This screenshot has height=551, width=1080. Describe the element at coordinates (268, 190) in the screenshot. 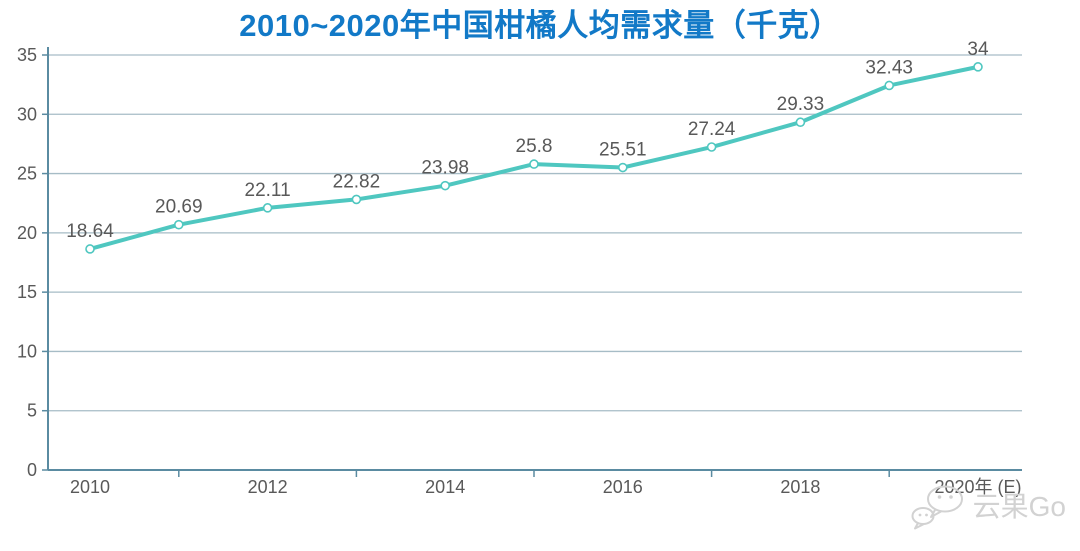

I see `data-point-label: 22.11` at that location.